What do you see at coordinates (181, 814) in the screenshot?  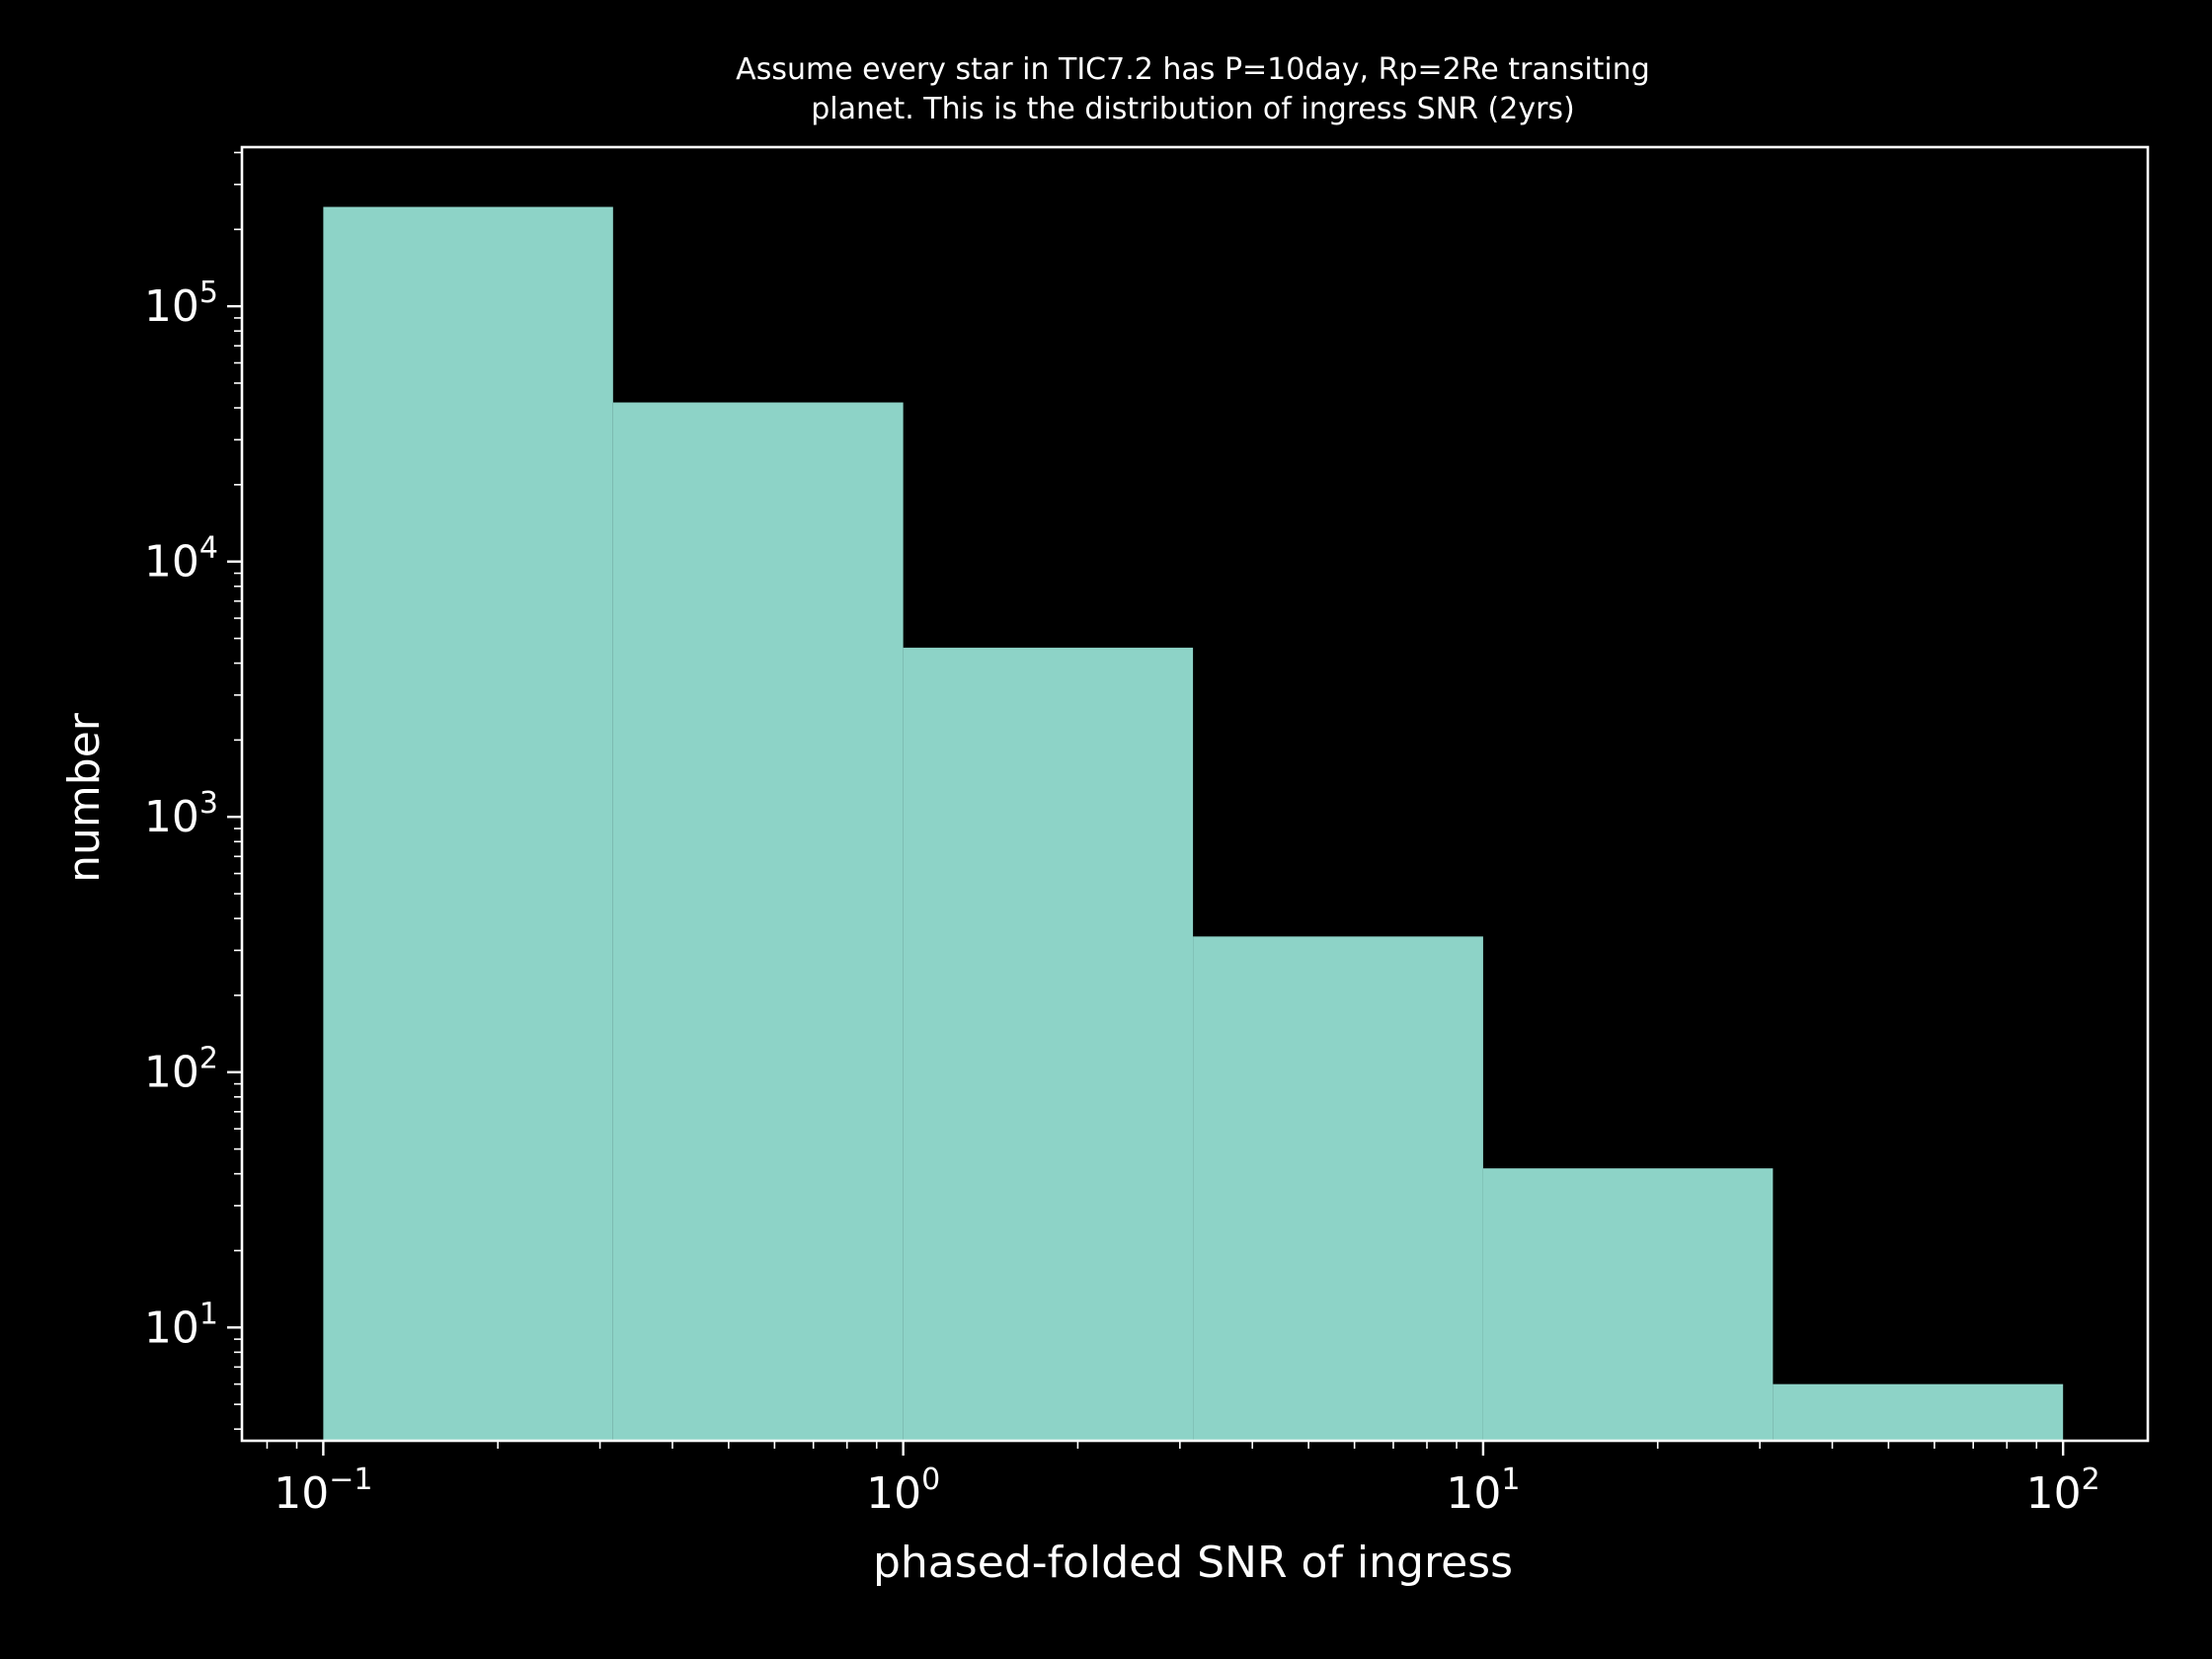 I see `y-tick-label: 103` at bounding box center [181, 814].